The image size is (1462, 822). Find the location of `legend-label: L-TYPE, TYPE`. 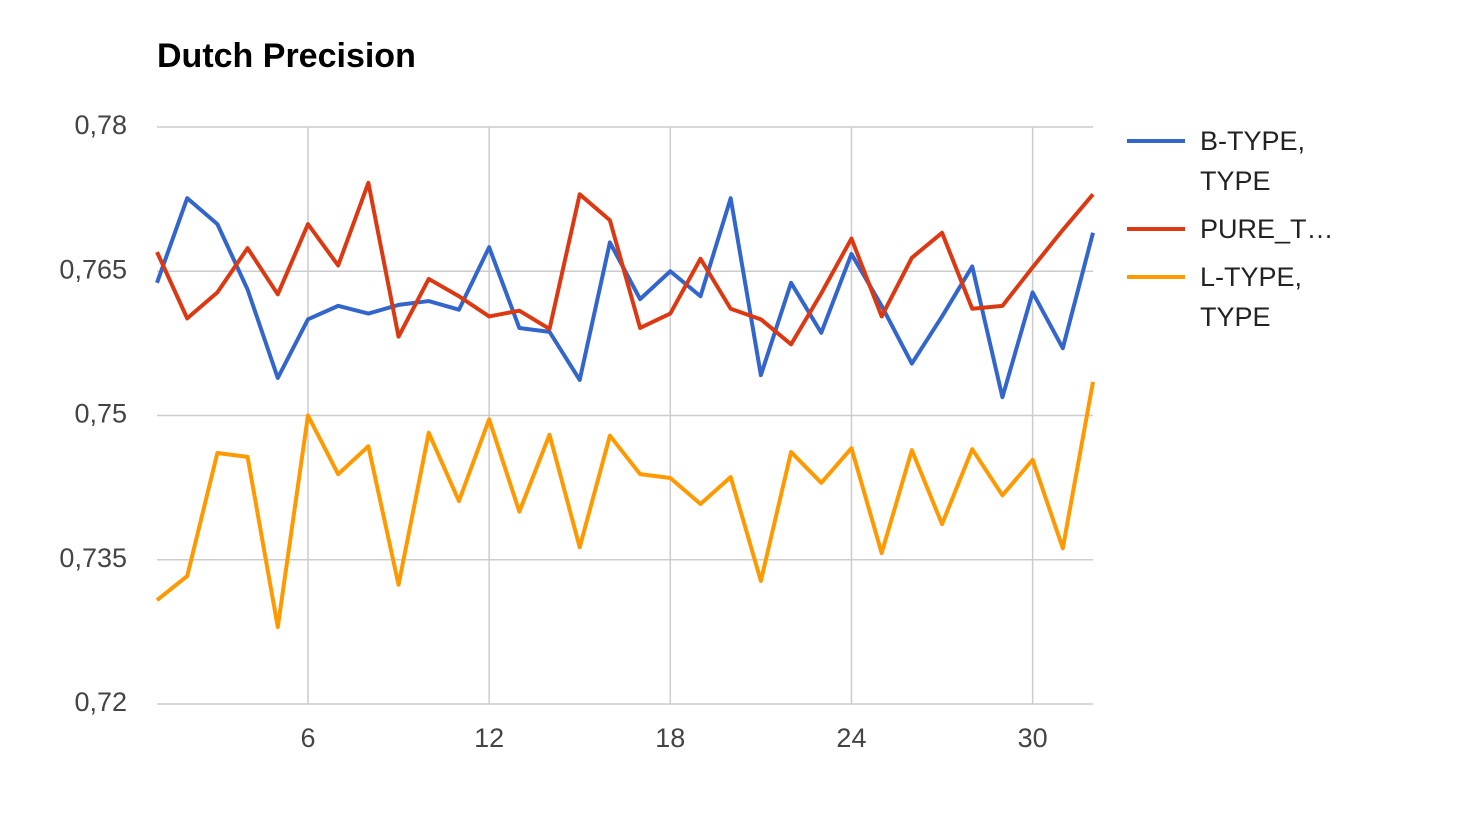

legend-label: L-TYPE, TYPE is located at coordinates (1251, 297).